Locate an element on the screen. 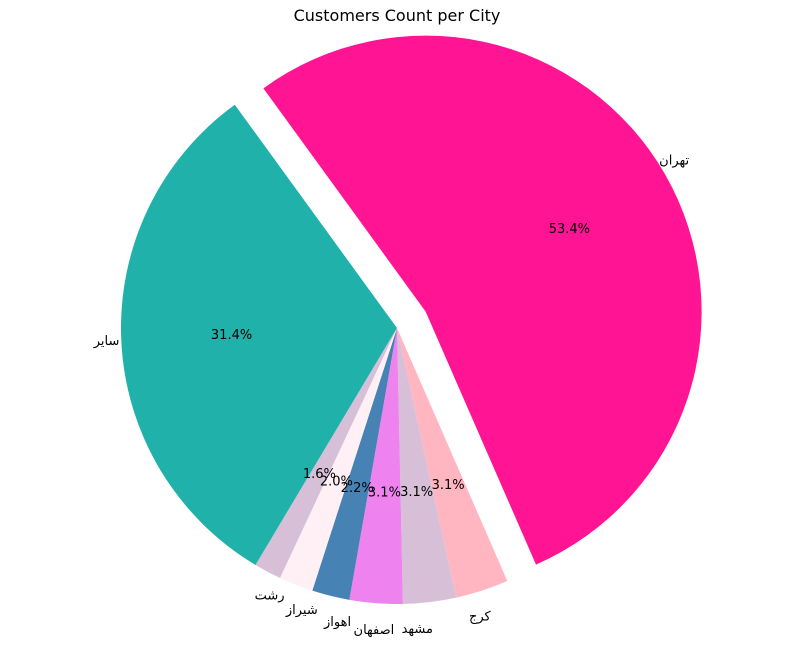 The width and height of the screenshot is (794, 658). pie-slice-label-6: رشت is located at coordinates (270, 596).